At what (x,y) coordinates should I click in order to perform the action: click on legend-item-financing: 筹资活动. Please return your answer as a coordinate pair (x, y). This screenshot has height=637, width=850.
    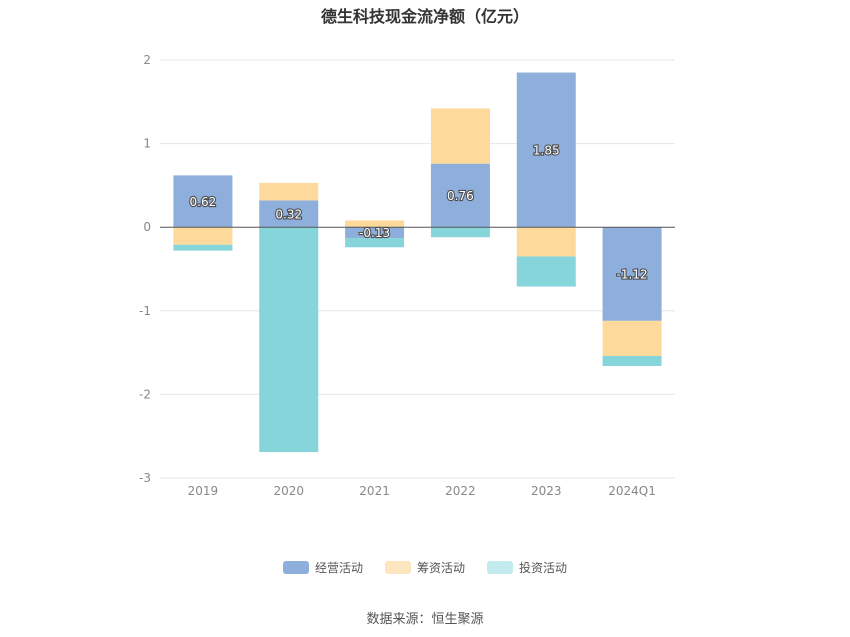
    Looking at the image, I should click on (424, 567).